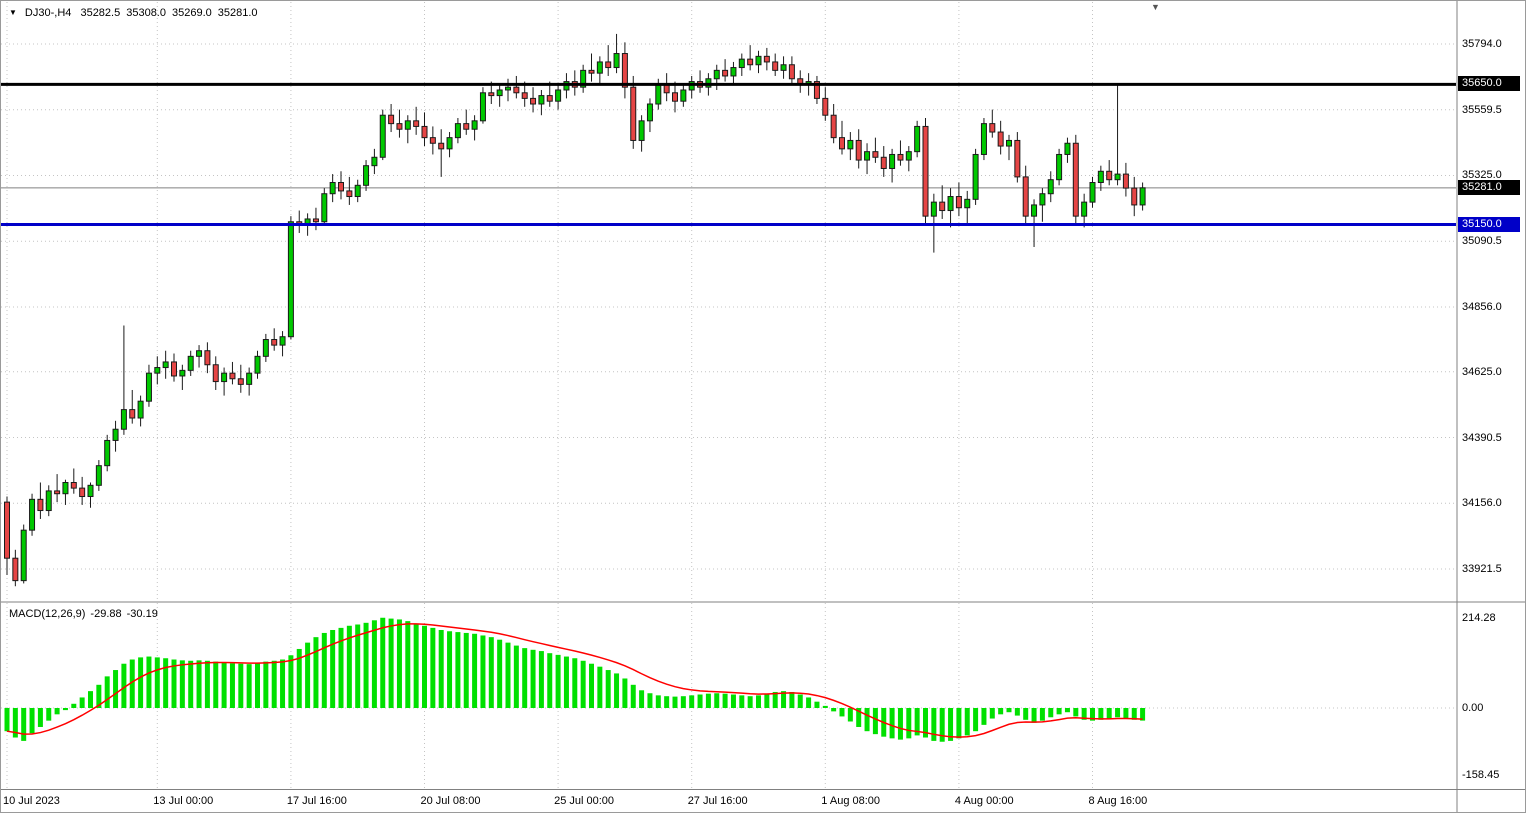 This screenshot has height=813, width=1526. I want to click on chart-shift-marker-icon: ▼, so click(1155, 7).